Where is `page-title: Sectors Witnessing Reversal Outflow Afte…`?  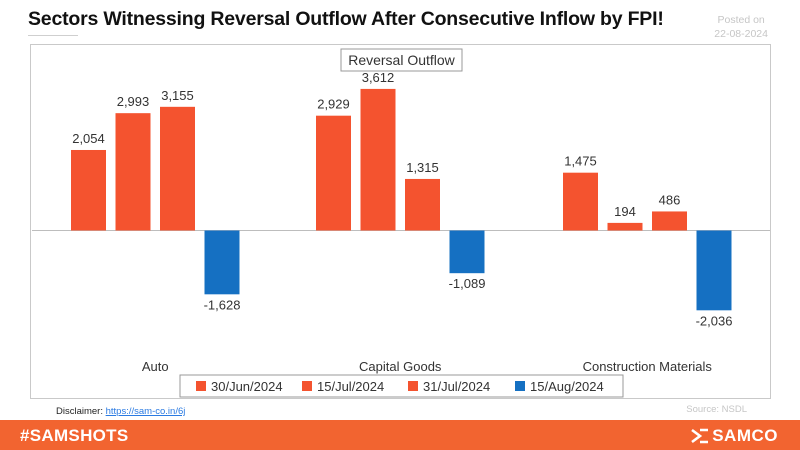 page-title: Sectors Witnessing Reversal Outflow Afte… is located at coordinates (346, 19).